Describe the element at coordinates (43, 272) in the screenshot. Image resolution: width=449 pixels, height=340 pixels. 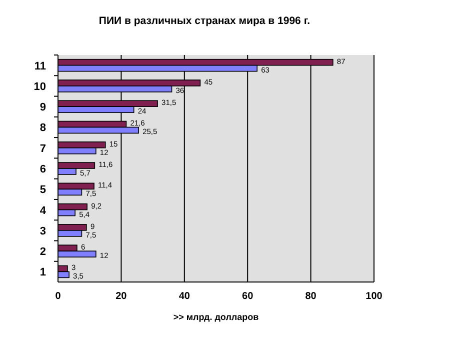
I see `y-tick-label: 1` at that location.